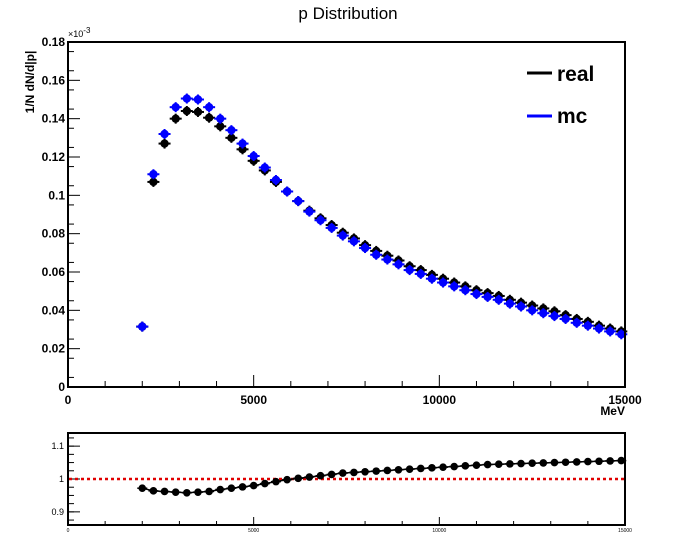  What do you see at coordinates (572, 116) in the screenshot?
I see `legend-label-mc: mc` at bounding box center [572, 116].